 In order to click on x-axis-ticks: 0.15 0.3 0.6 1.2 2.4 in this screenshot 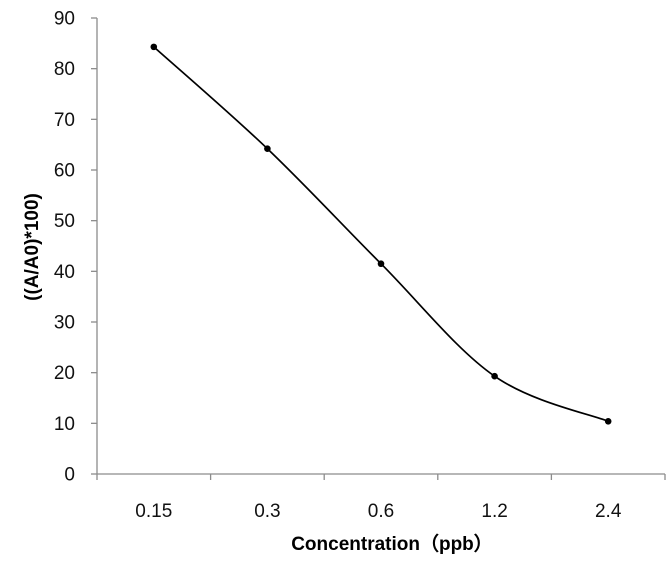, I will do `click(381, 498)`.